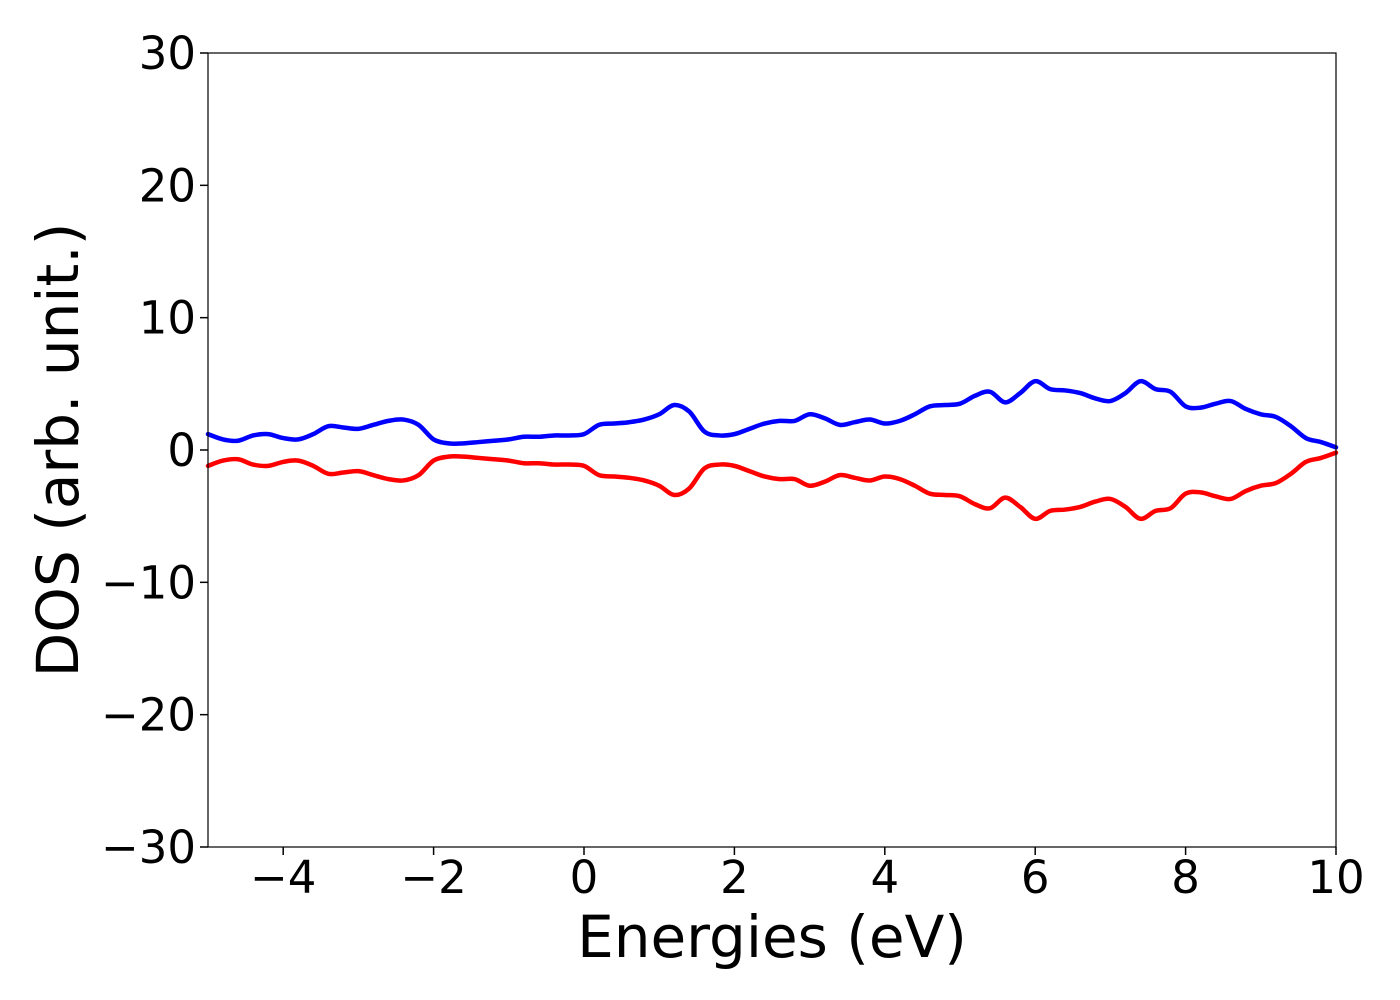  Describe the element at coordinates (167, 53) in the screenshot. I see `y-tick-label: 30` at that location.